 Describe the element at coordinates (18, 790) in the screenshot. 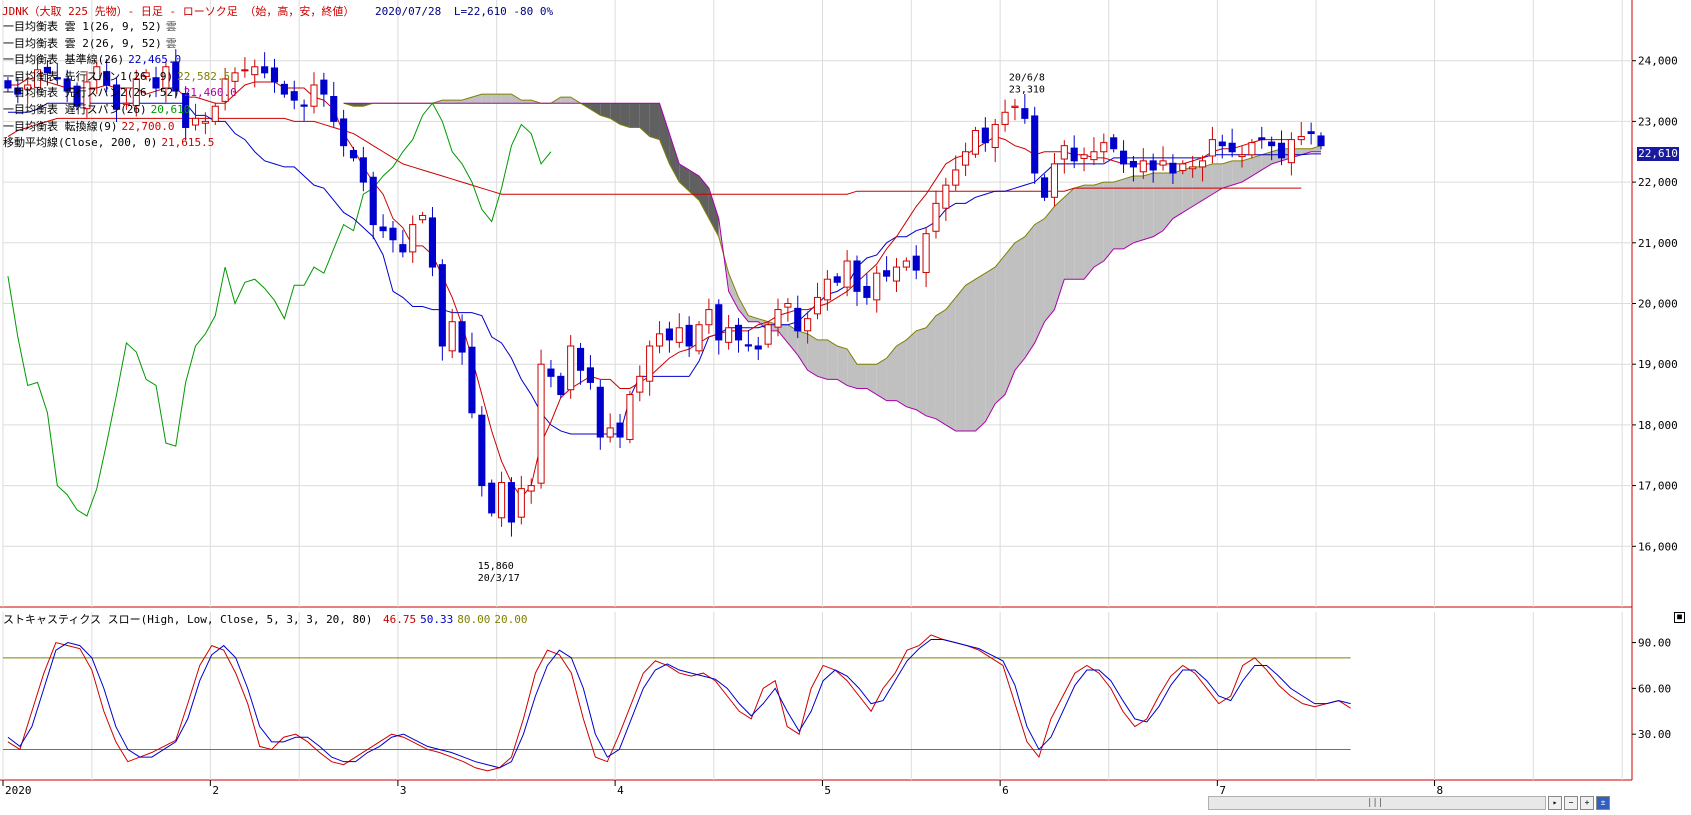

I see `time-tick-label: 2020` at that location.